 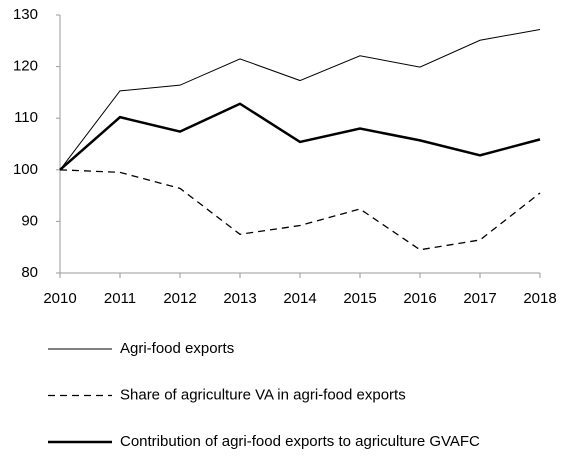 I want to click on x-tick-label: 2015, so click(x=359, y=298).